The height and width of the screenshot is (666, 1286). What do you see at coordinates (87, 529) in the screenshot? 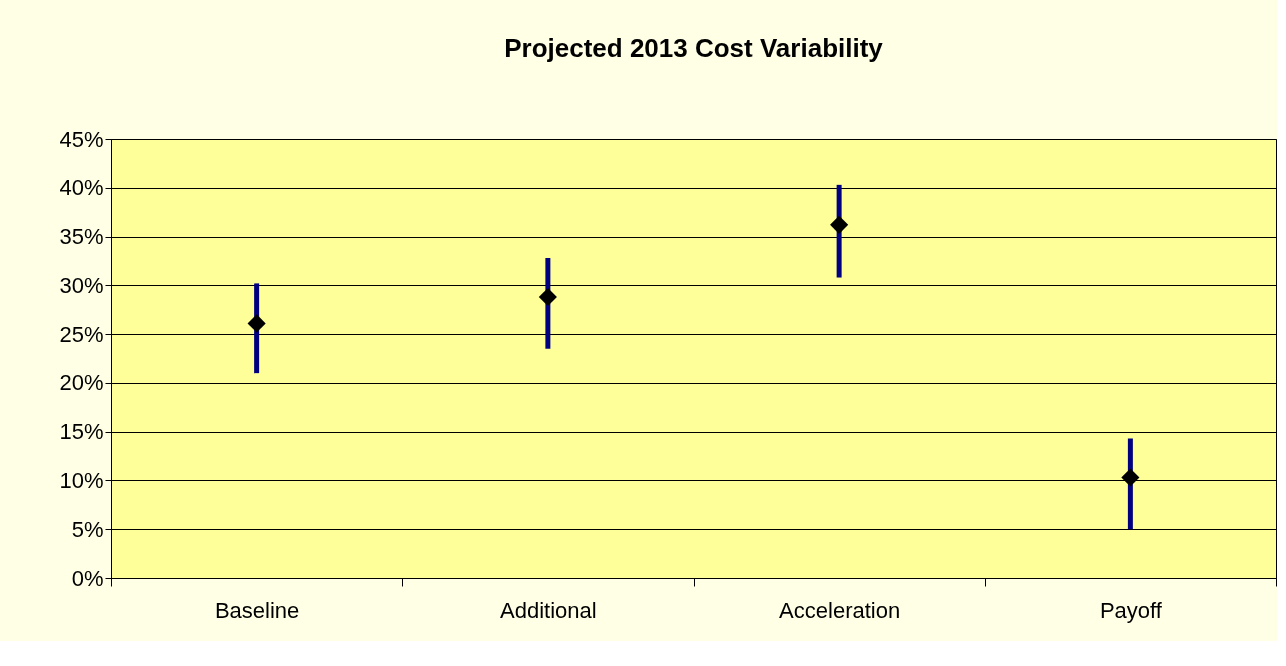
I see `y-tick-label: 5%` at bounding box center [87, 529].